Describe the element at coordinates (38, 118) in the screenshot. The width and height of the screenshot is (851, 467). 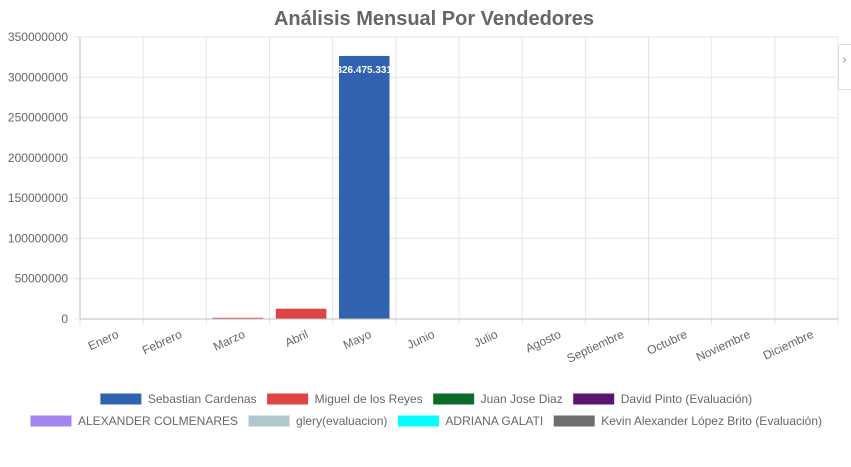
I see `y-tick-label: 250000000` at that location.